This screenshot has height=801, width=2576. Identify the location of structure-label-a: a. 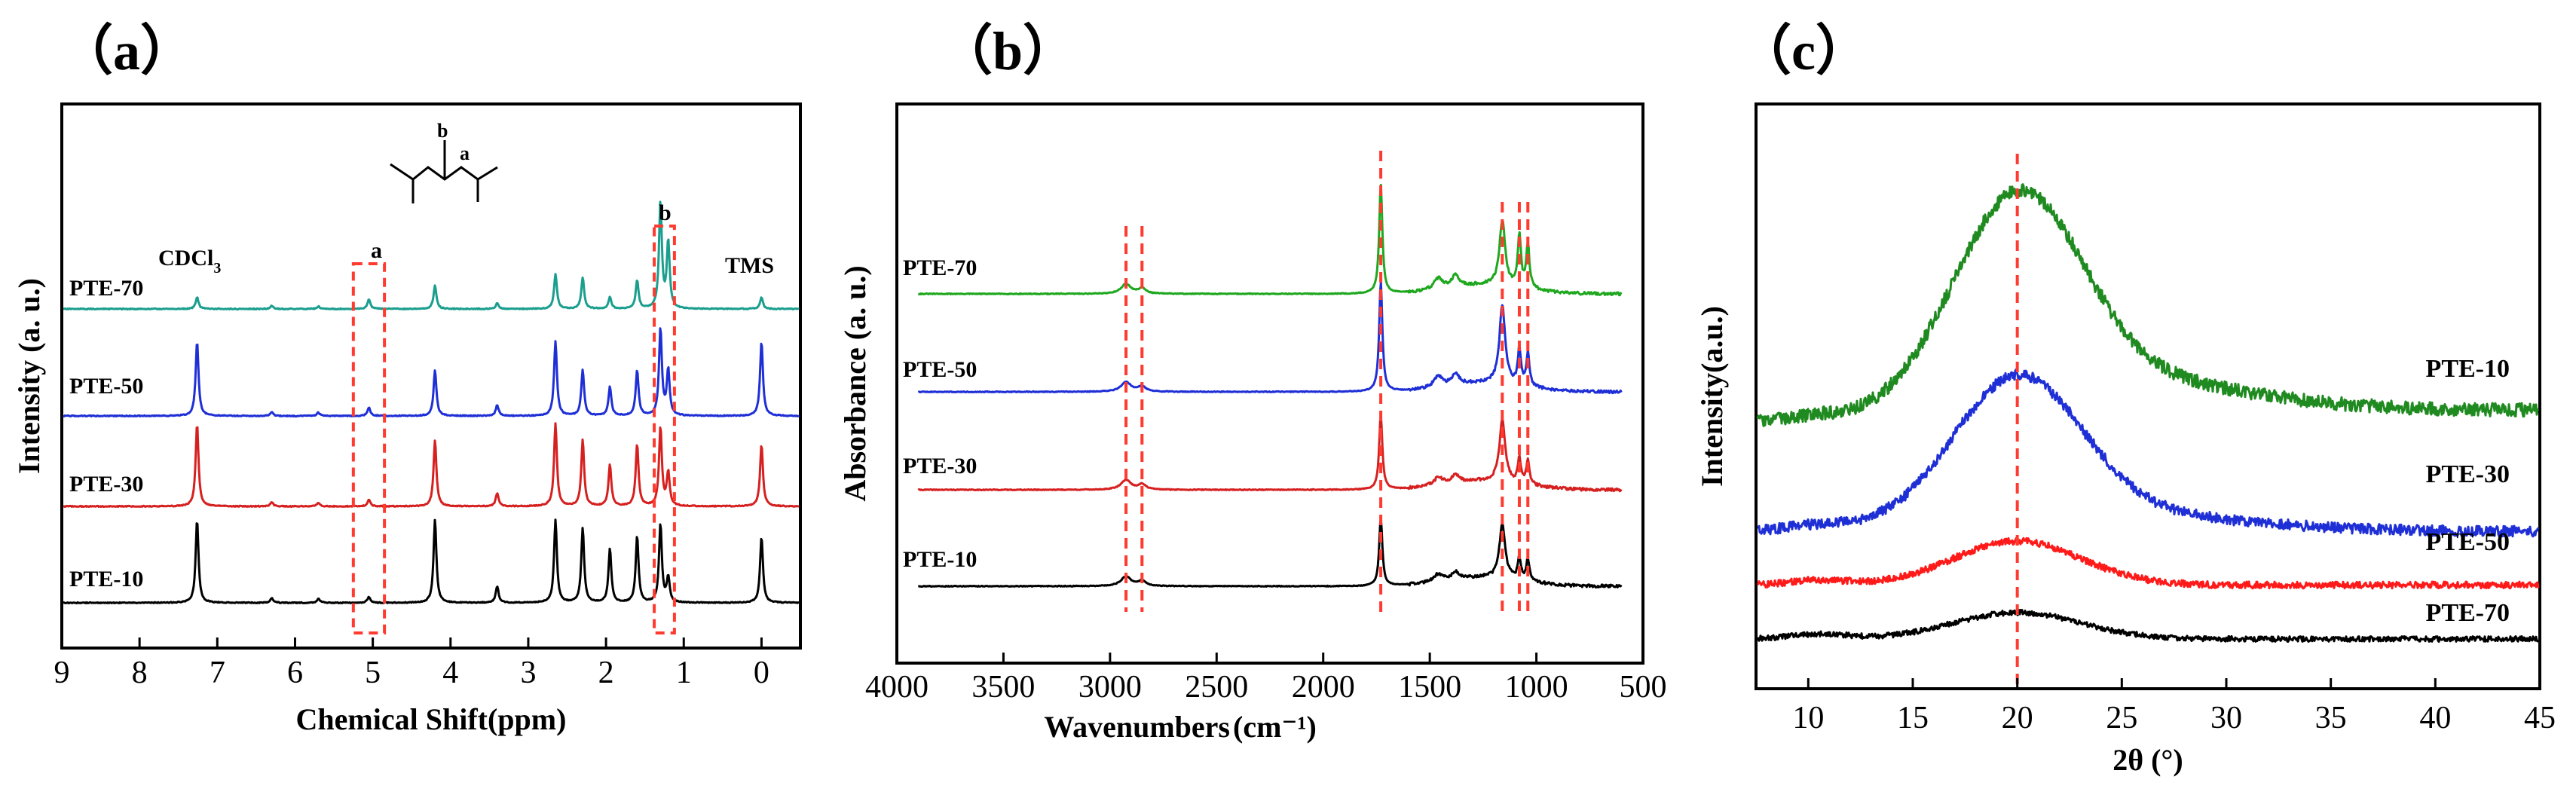
(465, 153).